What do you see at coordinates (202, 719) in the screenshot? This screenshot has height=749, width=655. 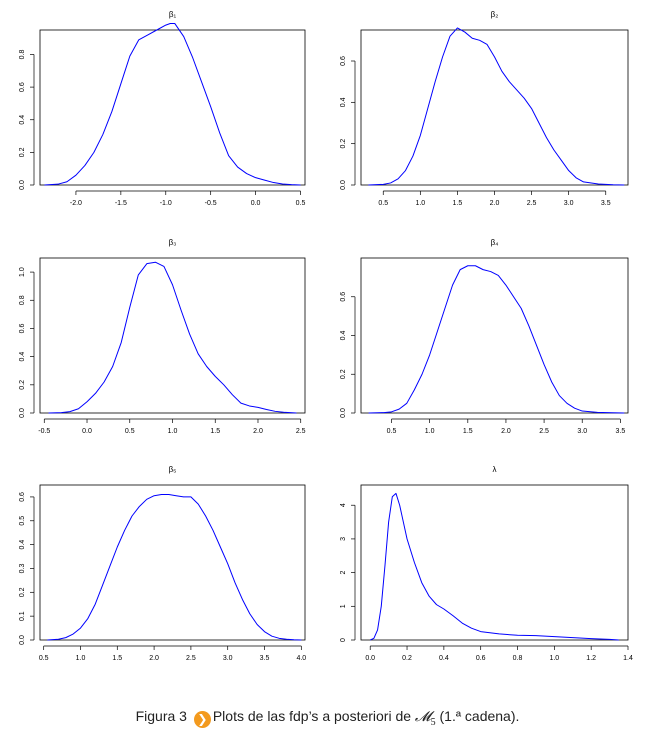 I see `chevron-right-icon: ❯` at bounding box center [202, 719].